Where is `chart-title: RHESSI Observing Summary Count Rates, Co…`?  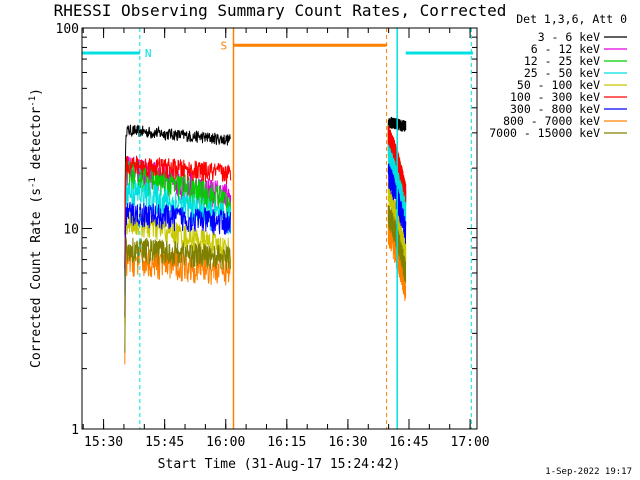
chart-title: RHESSI Observing Summary Count Rates, Co… is located at coordinates (280, 10).